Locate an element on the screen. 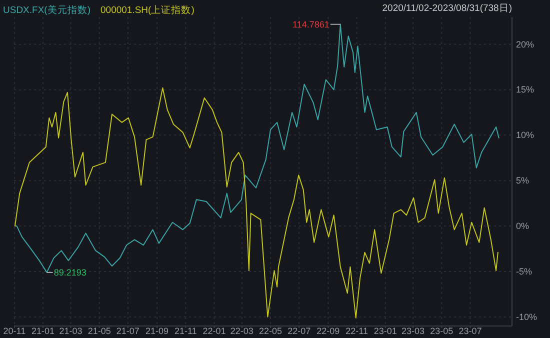 This screenshot has width=550, height=338. x-tick-label: 21-11 is located at coordinates (185, 331).